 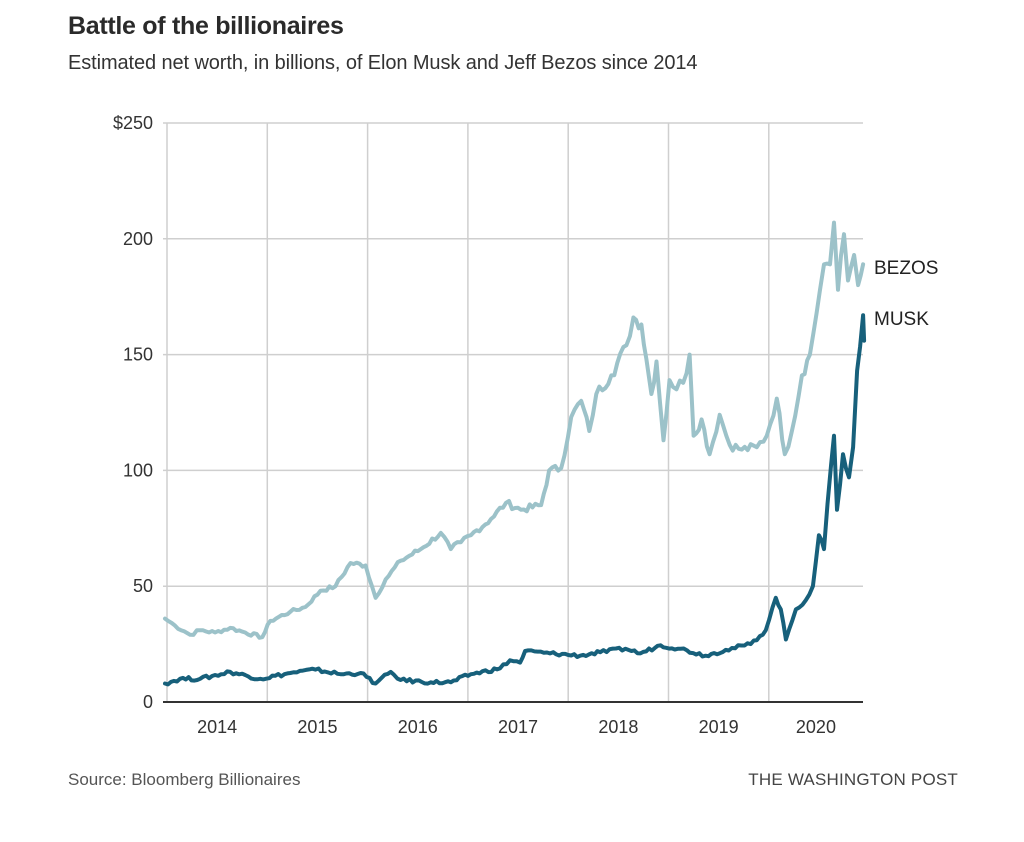 What do you see at coordinates (816, 727) in the screenshot?
I see `x-tick-label: 2020` at bounding box center [816, 727].